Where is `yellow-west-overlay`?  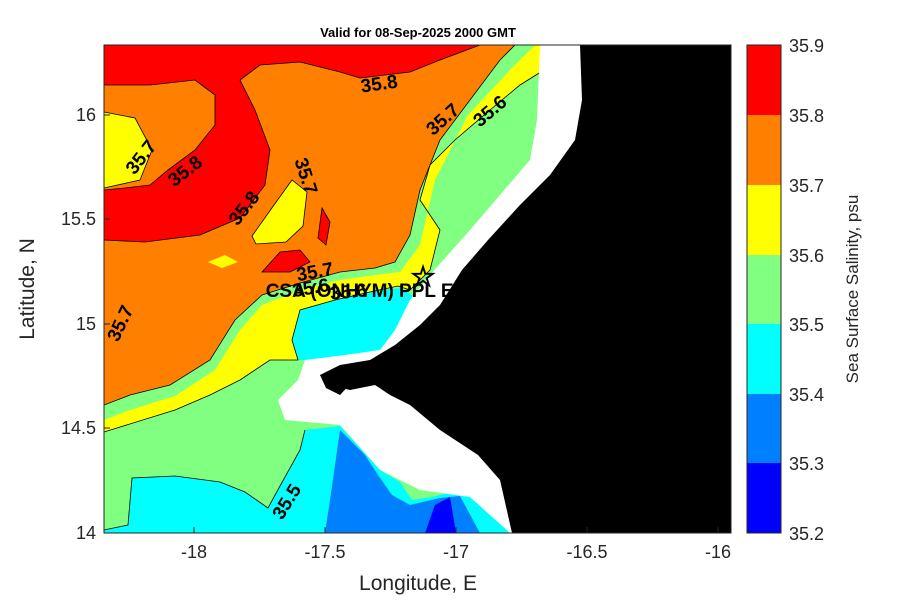
yellow-west-overlay is located at coordinates (128, 150).